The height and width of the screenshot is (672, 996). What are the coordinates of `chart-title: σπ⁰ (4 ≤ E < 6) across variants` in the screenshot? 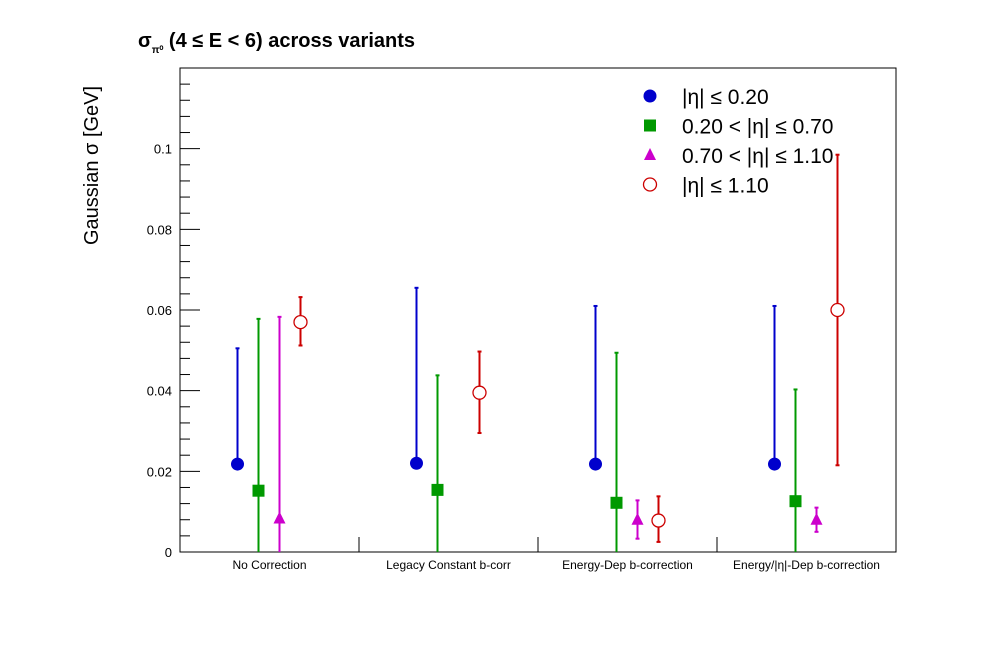 It's located at (276, 43).